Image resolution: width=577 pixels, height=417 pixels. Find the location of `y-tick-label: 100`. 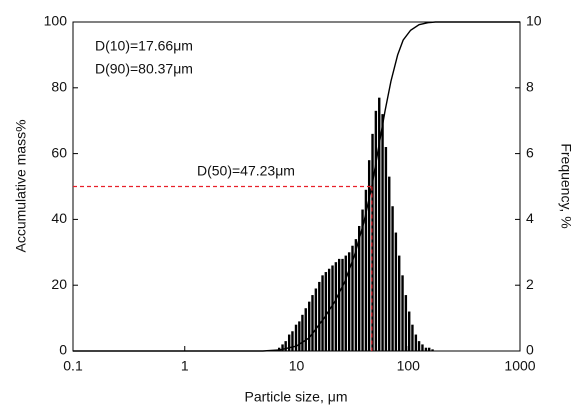

y-tick-label: 100 is located at coordinates (56, 21).